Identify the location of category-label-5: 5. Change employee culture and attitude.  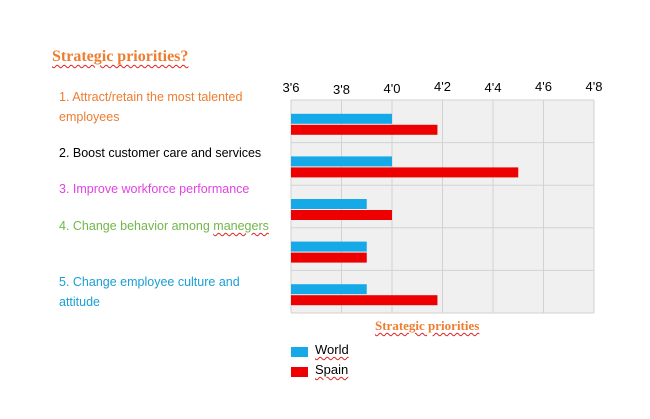
(166, 292).